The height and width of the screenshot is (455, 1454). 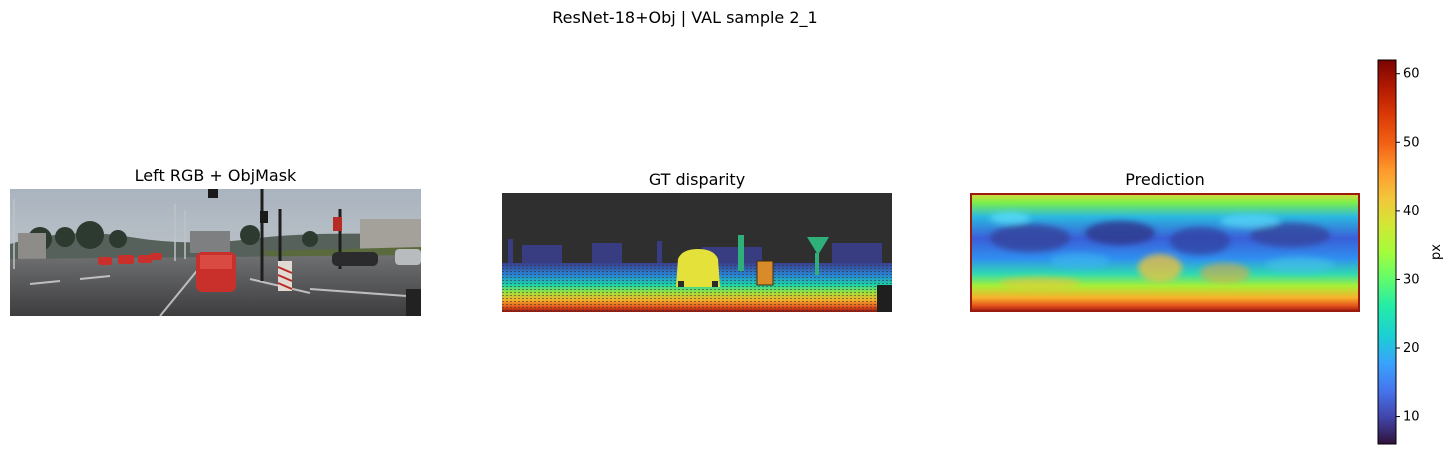 I want to click on panel-title-left-rgb: Left RGB + ObjMask, so click(x=215, y=175).